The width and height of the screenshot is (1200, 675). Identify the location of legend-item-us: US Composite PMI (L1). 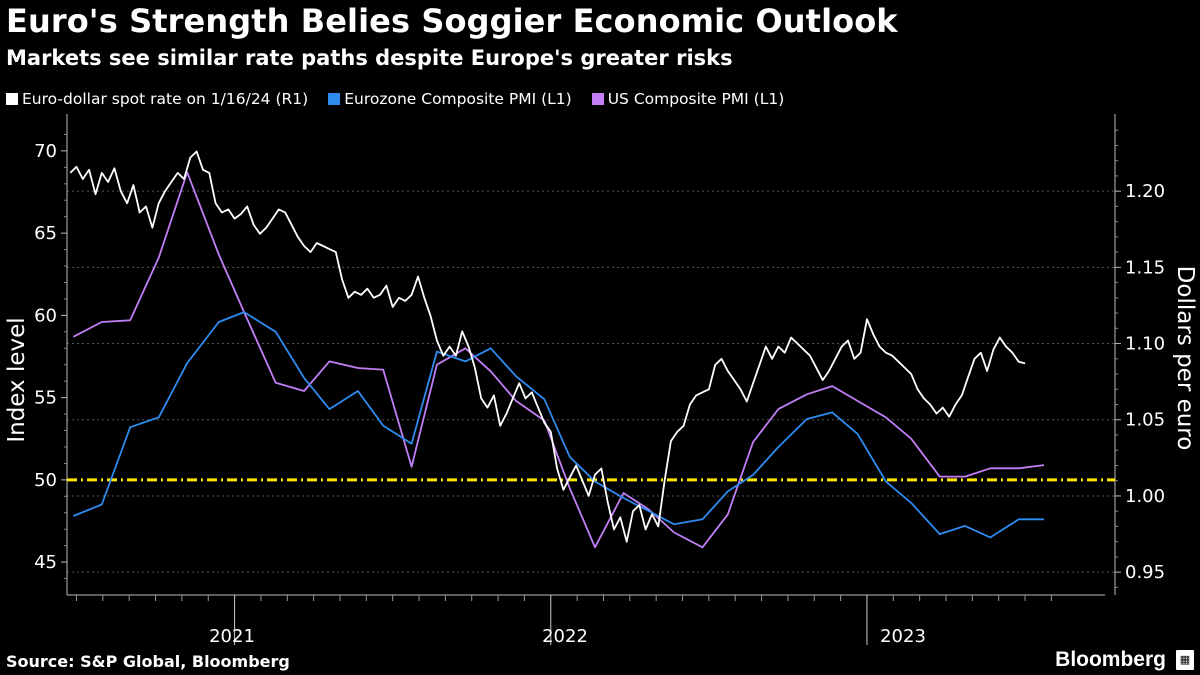
(688, 99).